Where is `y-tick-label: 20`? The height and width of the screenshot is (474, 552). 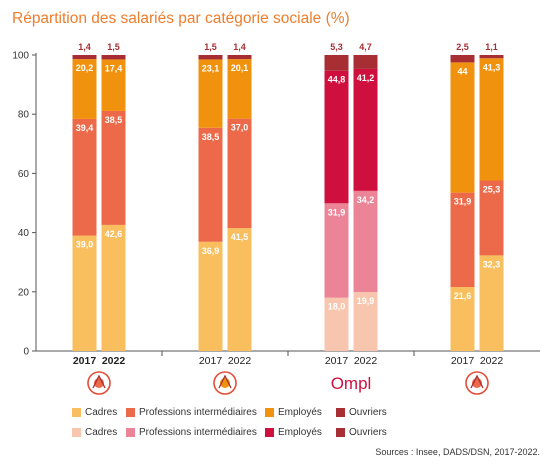
y-tick-label: 20 is located at coordinates (24, 292).